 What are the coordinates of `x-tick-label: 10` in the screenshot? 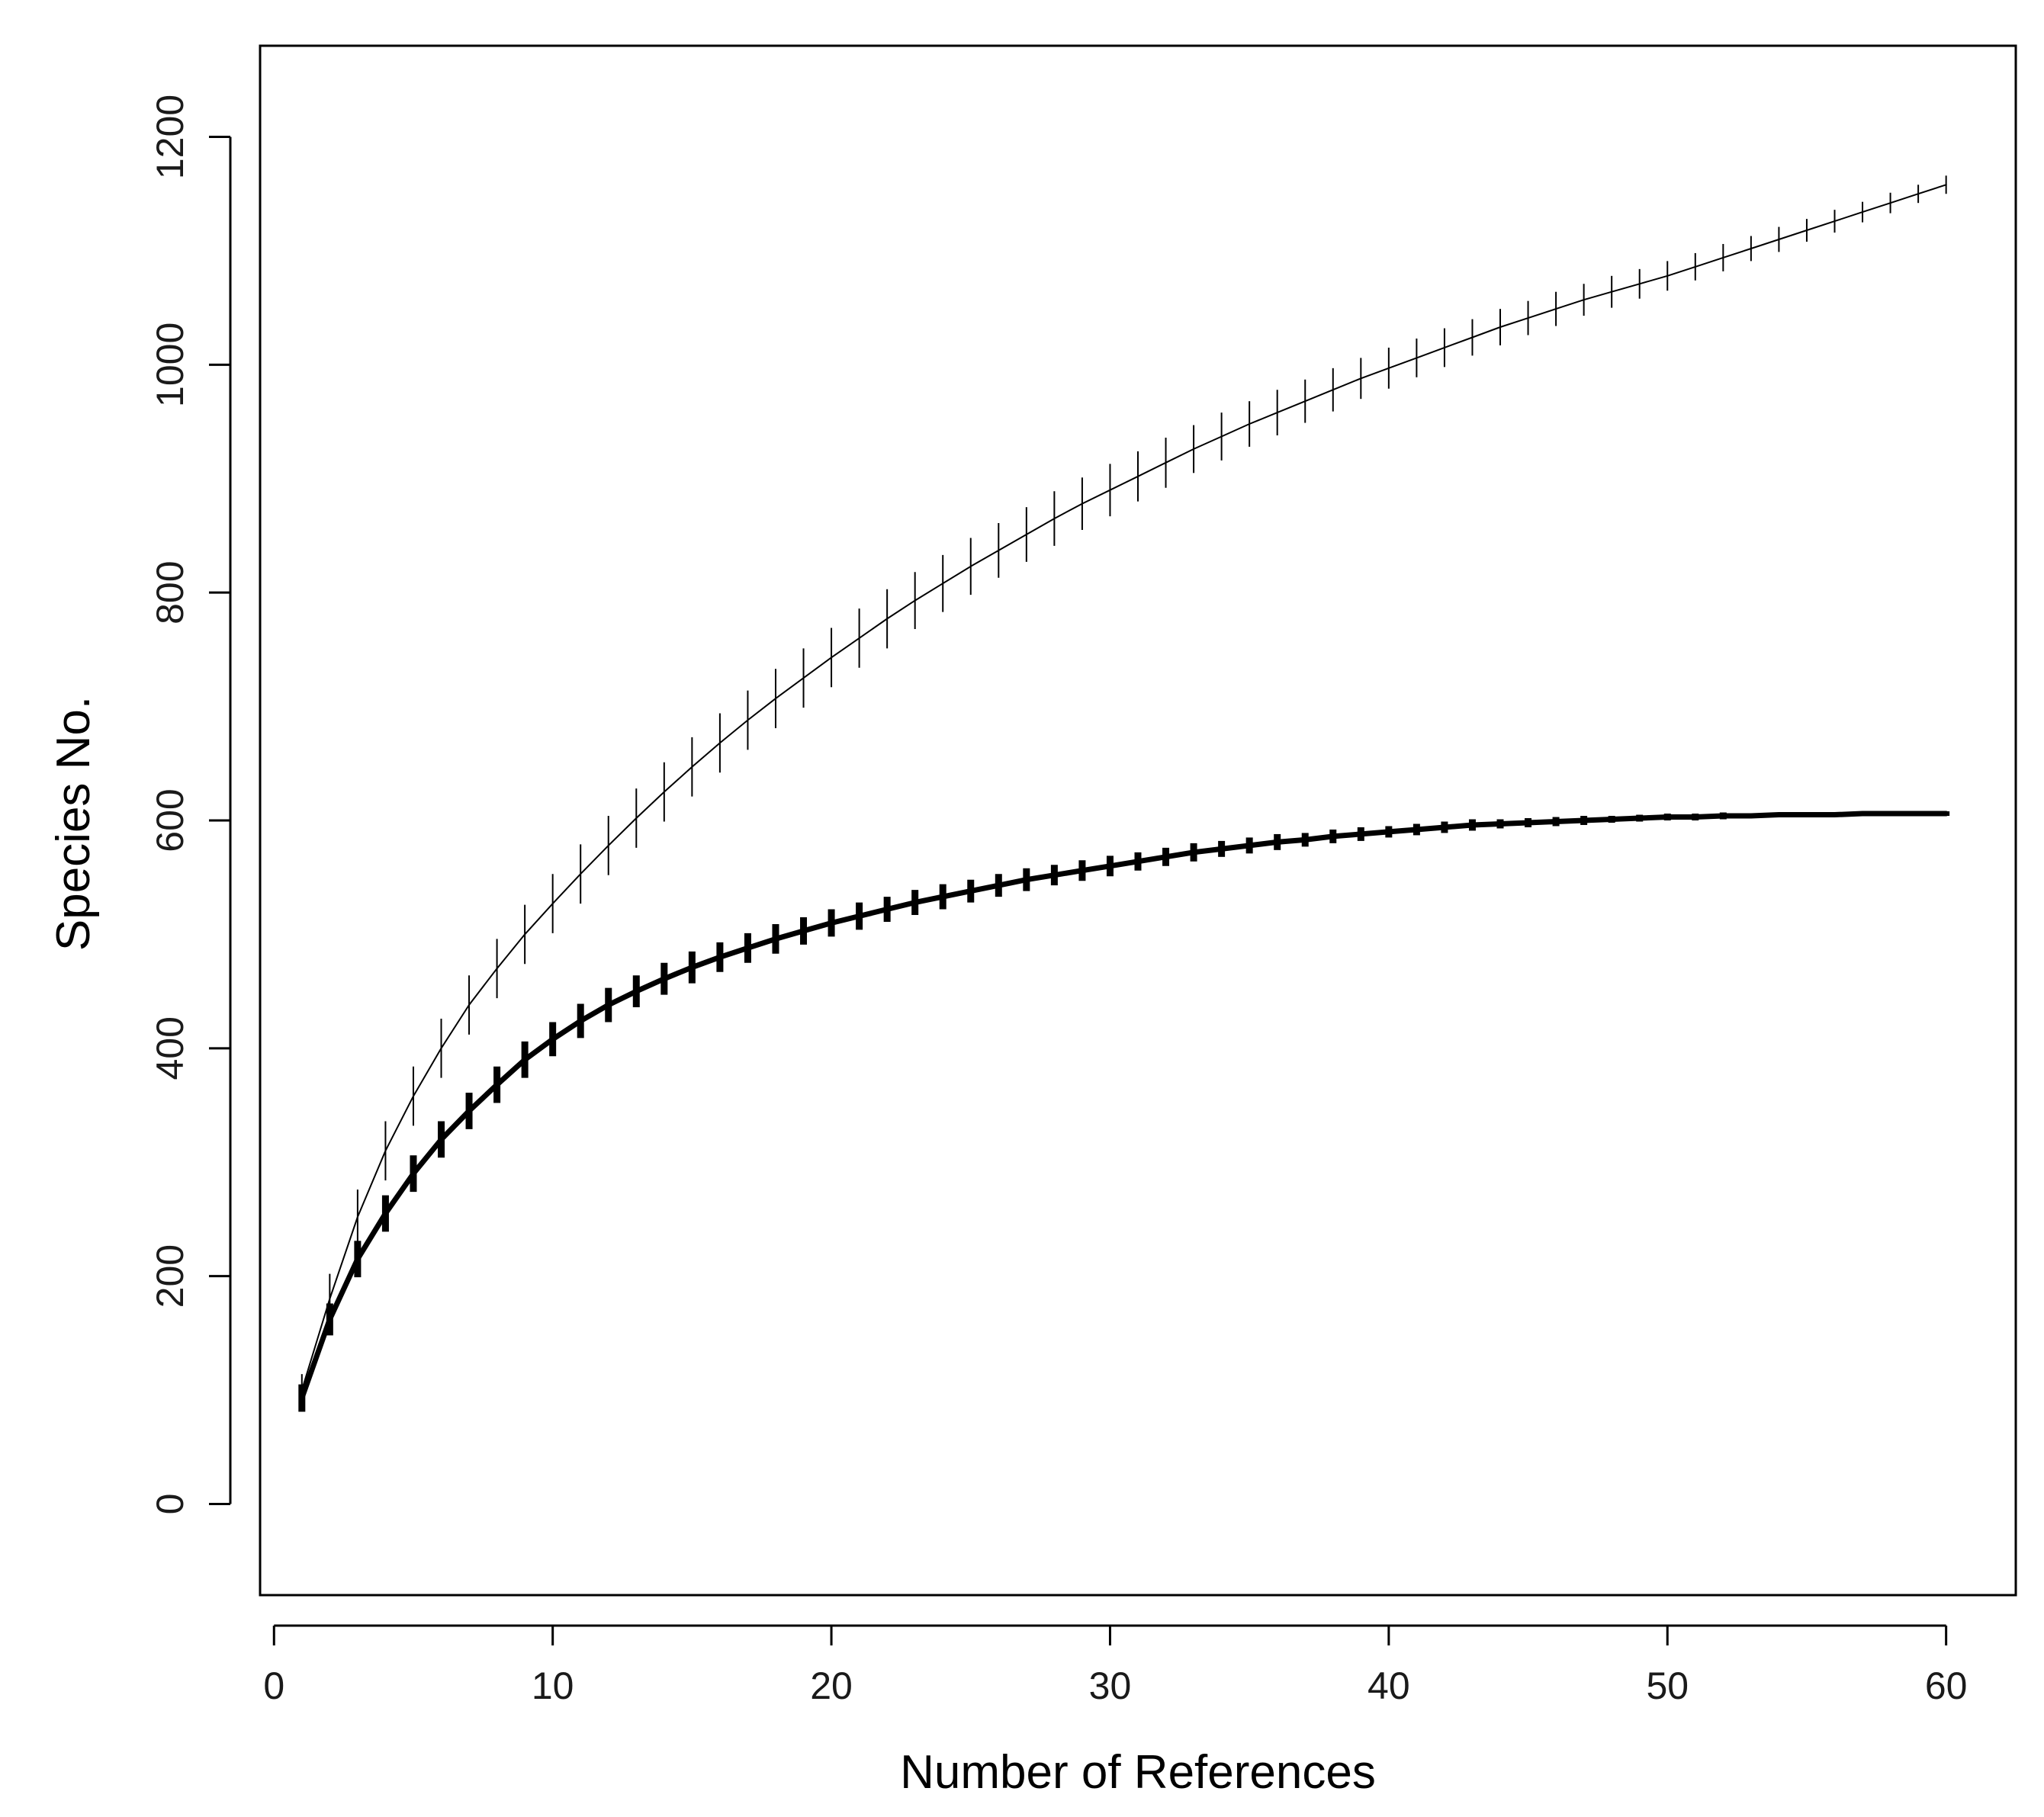 It's located at (553, 1686).